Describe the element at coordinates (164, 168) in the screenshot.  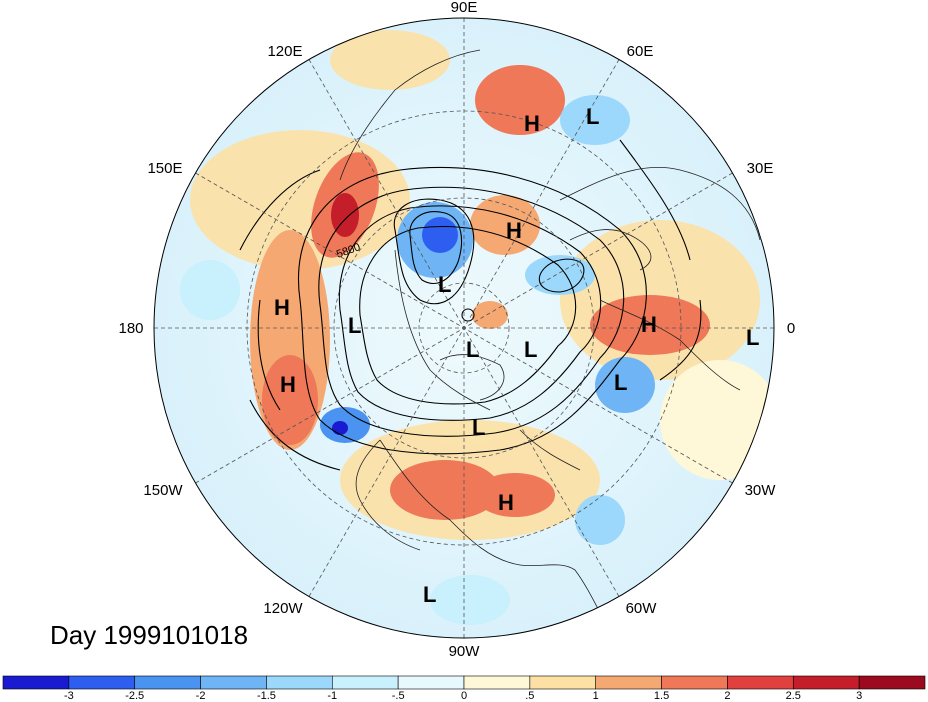
I see `lon-label-150e: 150E` at that location.